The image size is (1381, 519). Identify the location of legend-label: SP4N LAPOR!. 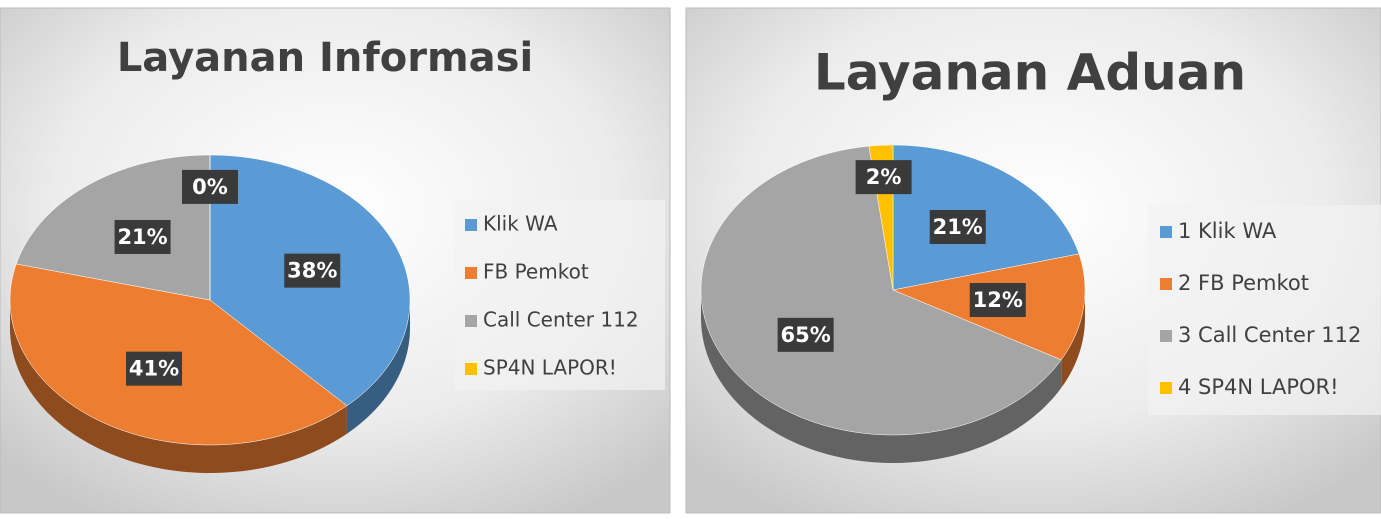
(550, 368).